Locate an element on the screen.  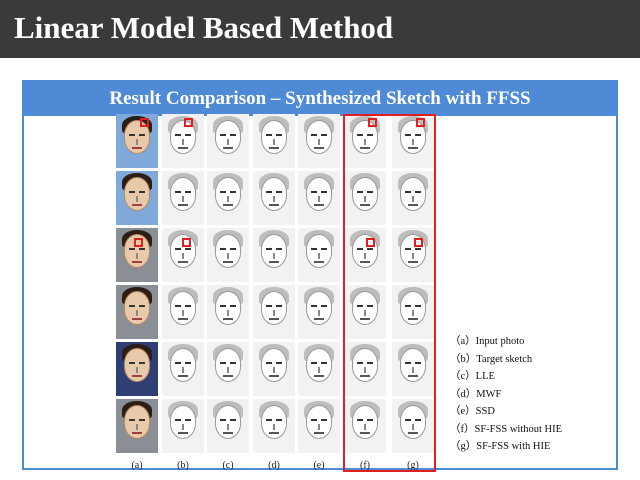
legend-item-ssd: （e）SSD is located at coordinates (472, 411).